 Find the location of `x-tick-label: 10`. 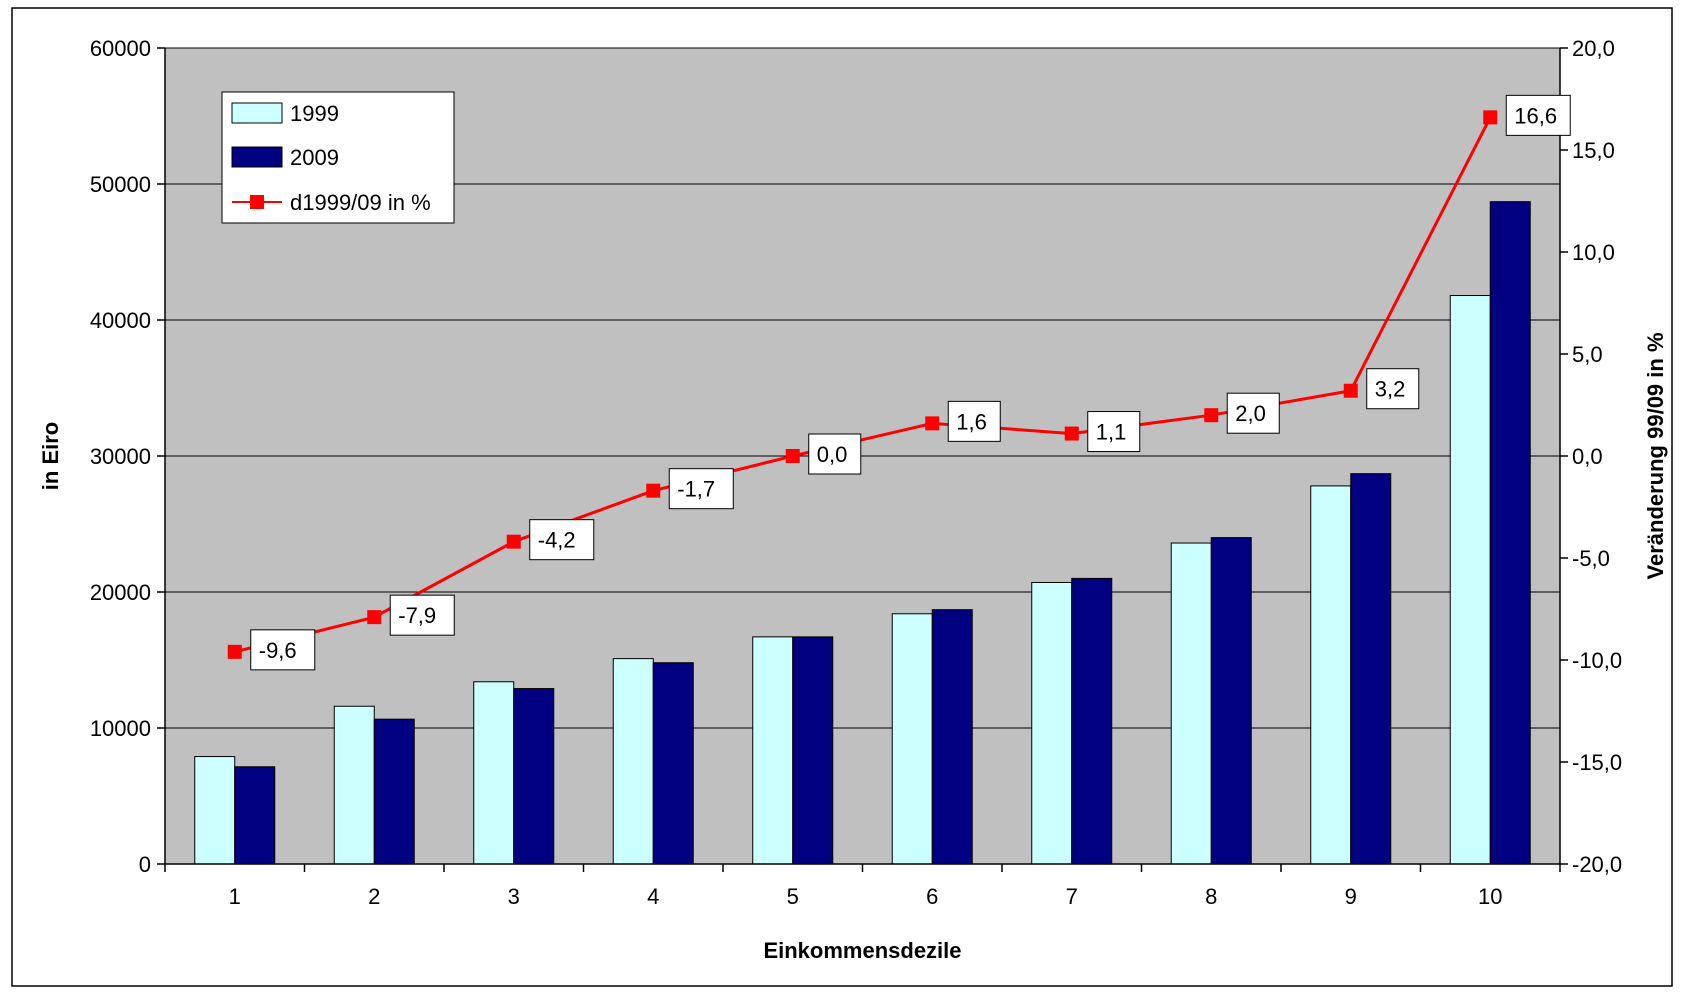

x-tick-label: 10 is located at coordinates (1490, 896).